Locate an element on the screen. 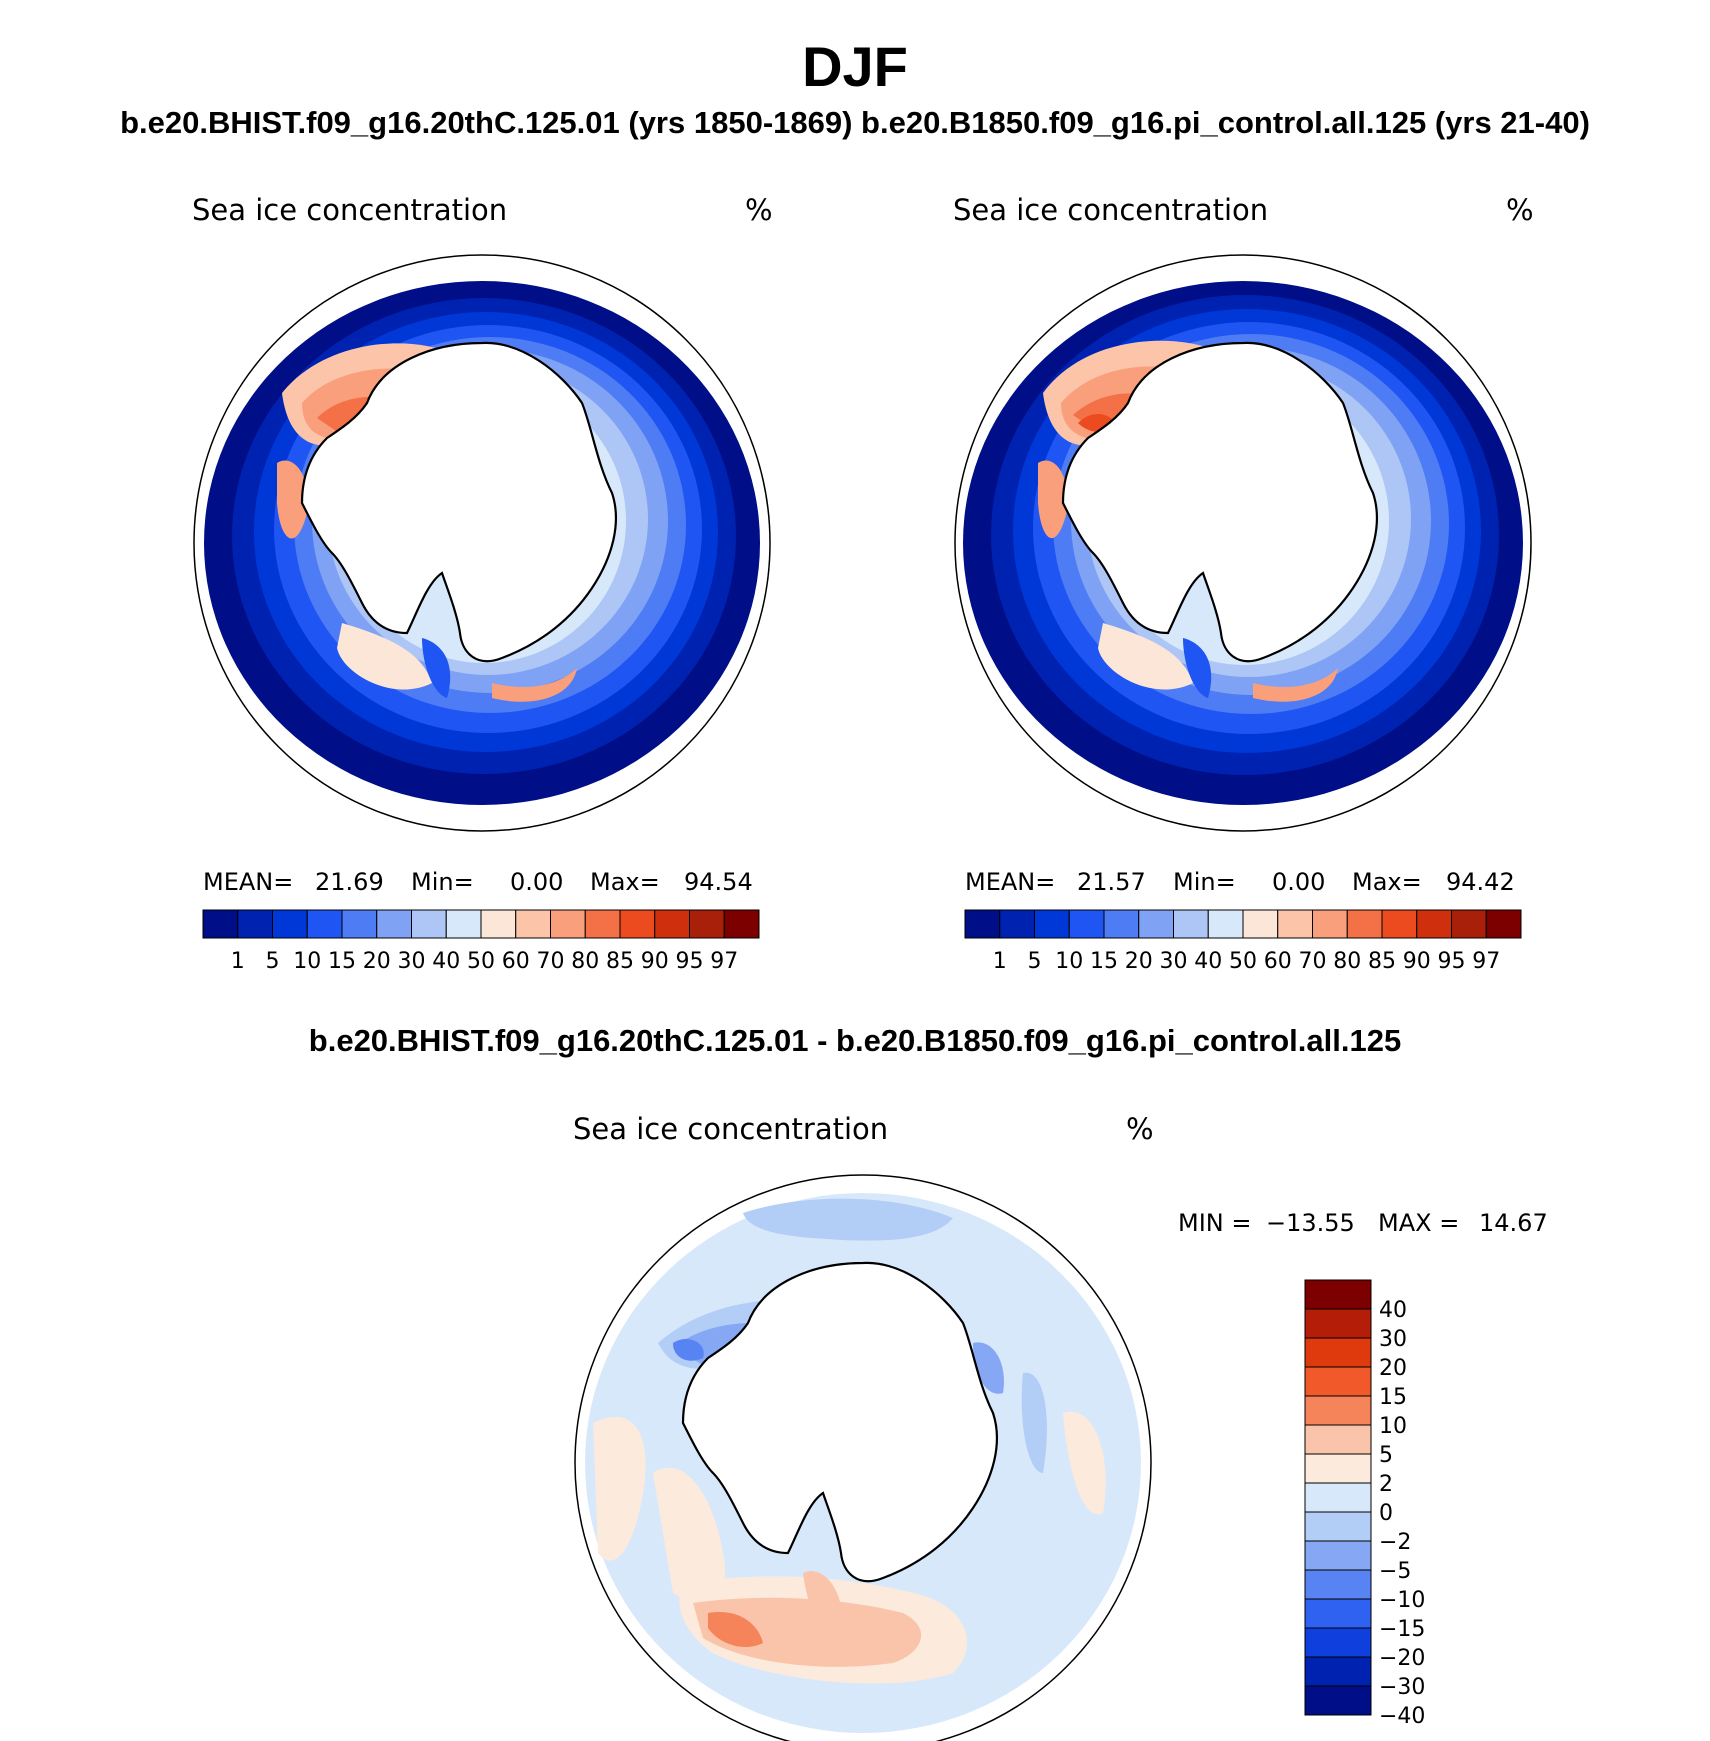 The image size is (1710, 1741). panel2-colorbar: 1 5 10 15 20 30 40 50 60 70 80 85 90 95 97 is located at coordinates (1243, 941).